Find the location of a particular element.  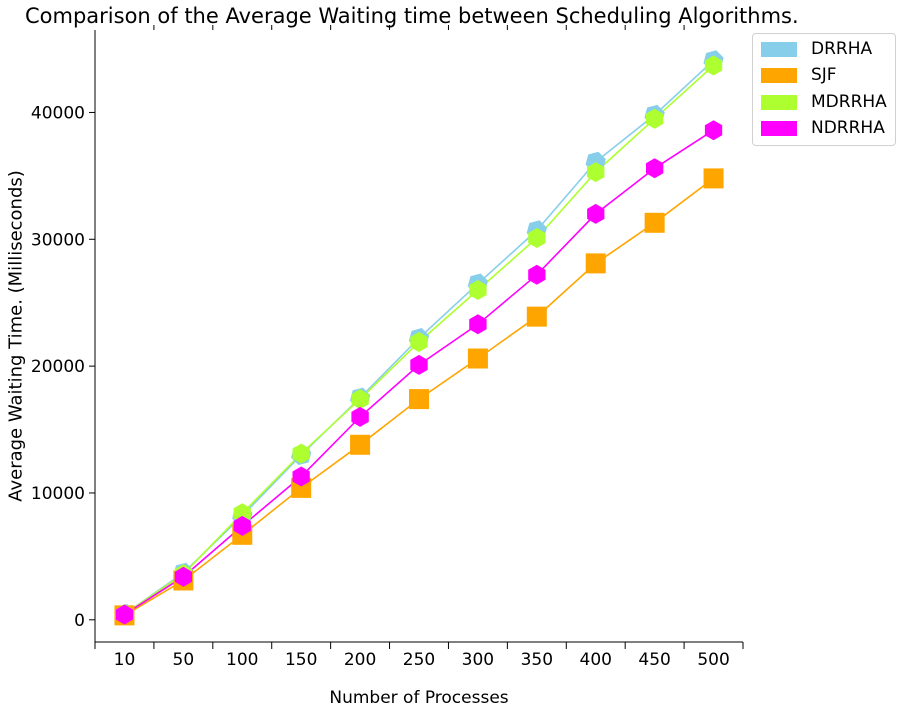

y-tick-label: 0 is located at coordinates (79, 621).